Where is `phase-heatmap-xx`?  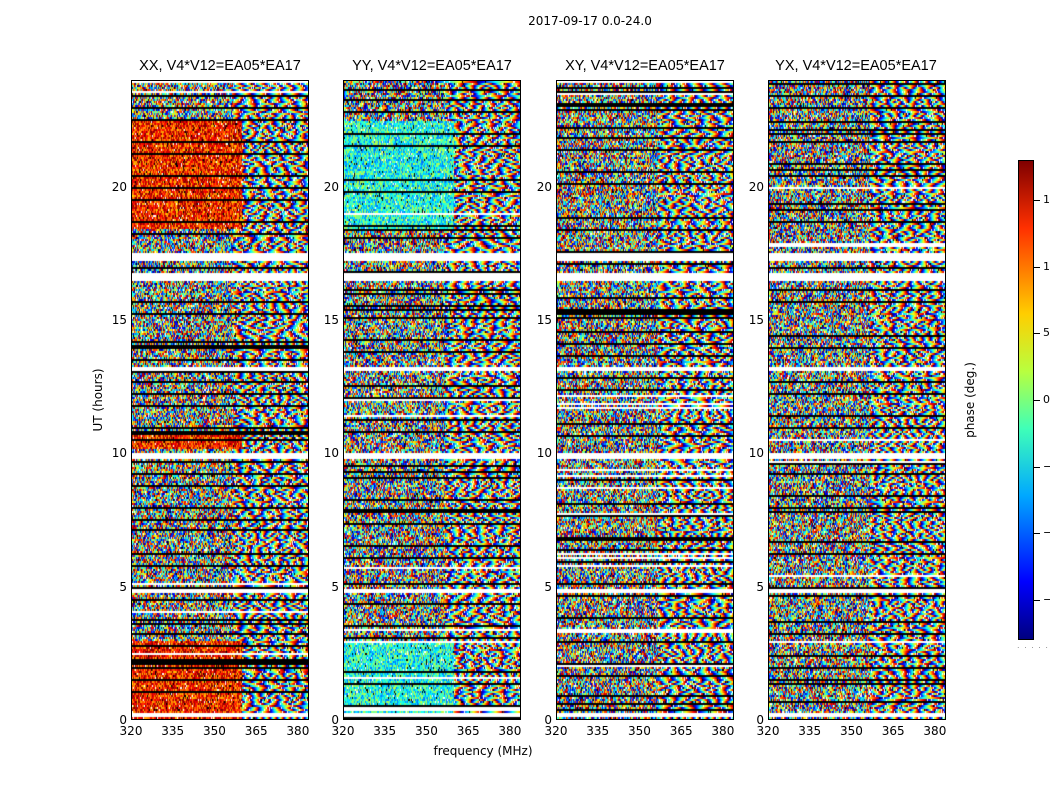 phase-heatmap-xx is located at coordinates (220, 400).